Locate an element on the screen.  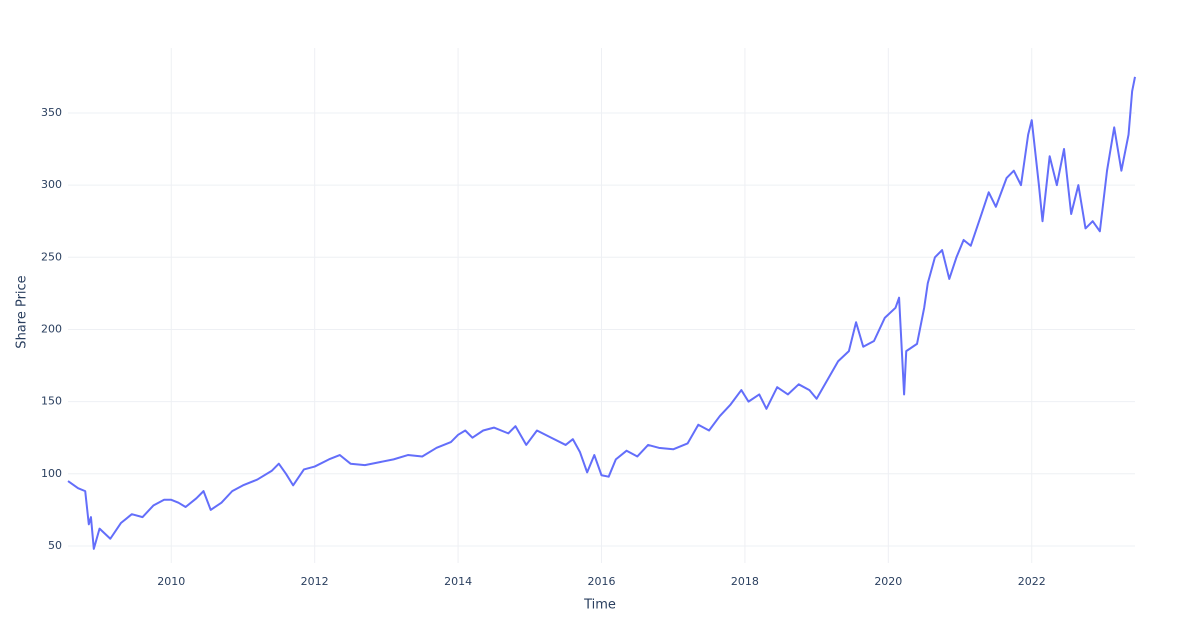
x-tick-label: 2020 is located at coordinates (888, 581).